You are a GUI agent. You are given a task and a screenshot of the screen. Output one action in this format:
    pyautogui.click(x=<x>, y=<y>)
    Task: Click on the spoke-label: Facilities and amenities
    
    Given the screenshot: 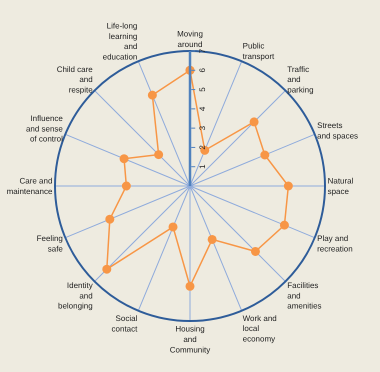 What is the action you would take?
    pyautogui.click(x=304, y=295)
    